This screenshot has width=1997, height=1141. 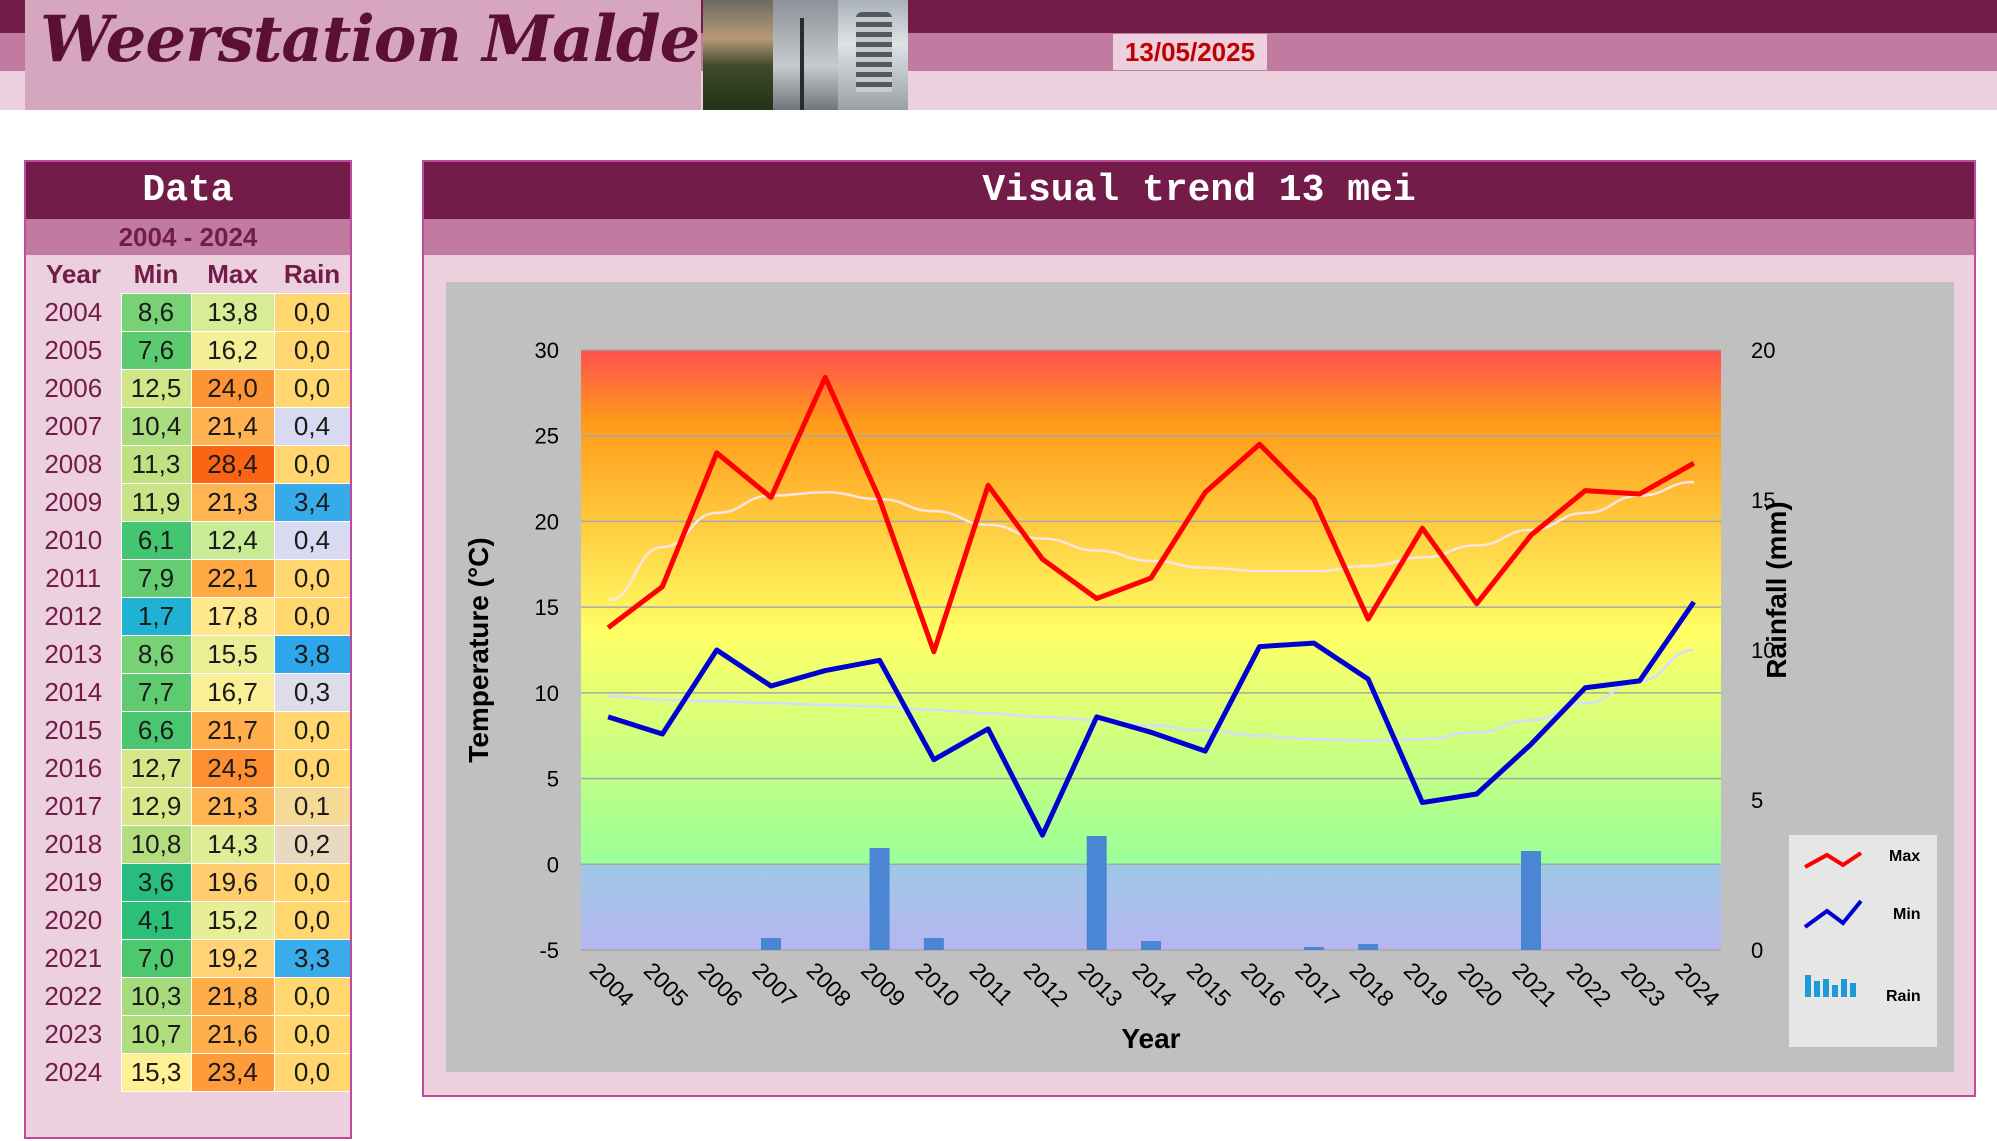 What do you see at coordinates (1833, 860) in the screenshot?
I see `legend-max-icon` at bounding box center [1833, 860].